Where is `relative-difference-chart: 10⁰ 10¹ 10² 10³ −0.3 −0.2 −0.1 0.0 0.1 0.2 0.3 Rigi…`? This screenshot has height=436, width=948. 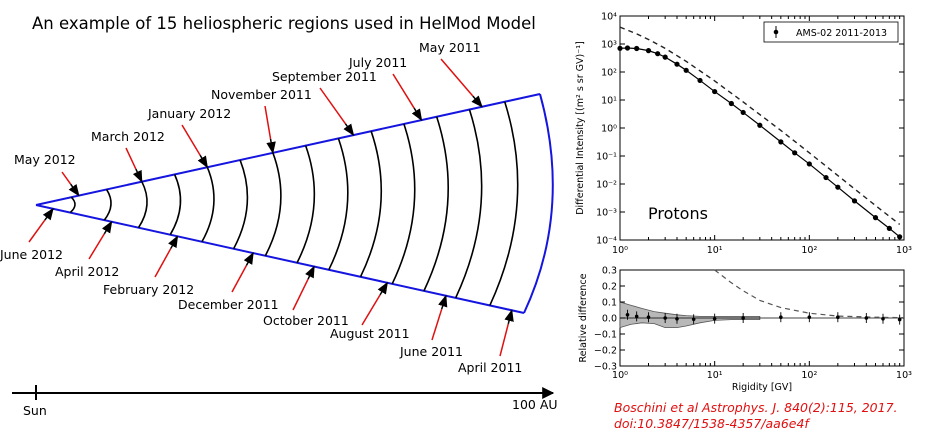
relative-difference-chart: 10⁰ 10¹ 10² 10³ −0.3 −0.2 −0.1 0.0 0.1 0.2 0.3 Rigi… is located at coordinates (745, 330).